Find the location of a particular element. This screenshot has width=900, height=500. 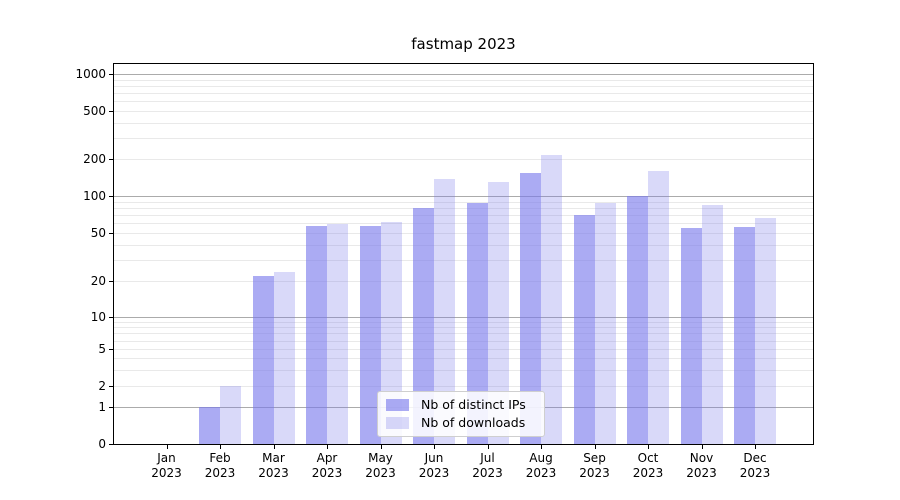

legend-label-downloads: Nb of downloads is located at coordinates (473, 422).